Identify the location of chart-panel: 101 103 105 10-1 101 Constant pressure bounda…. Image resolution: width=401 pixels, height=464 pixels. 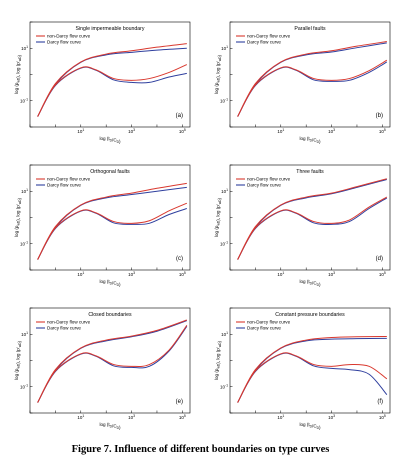
(302, 368).